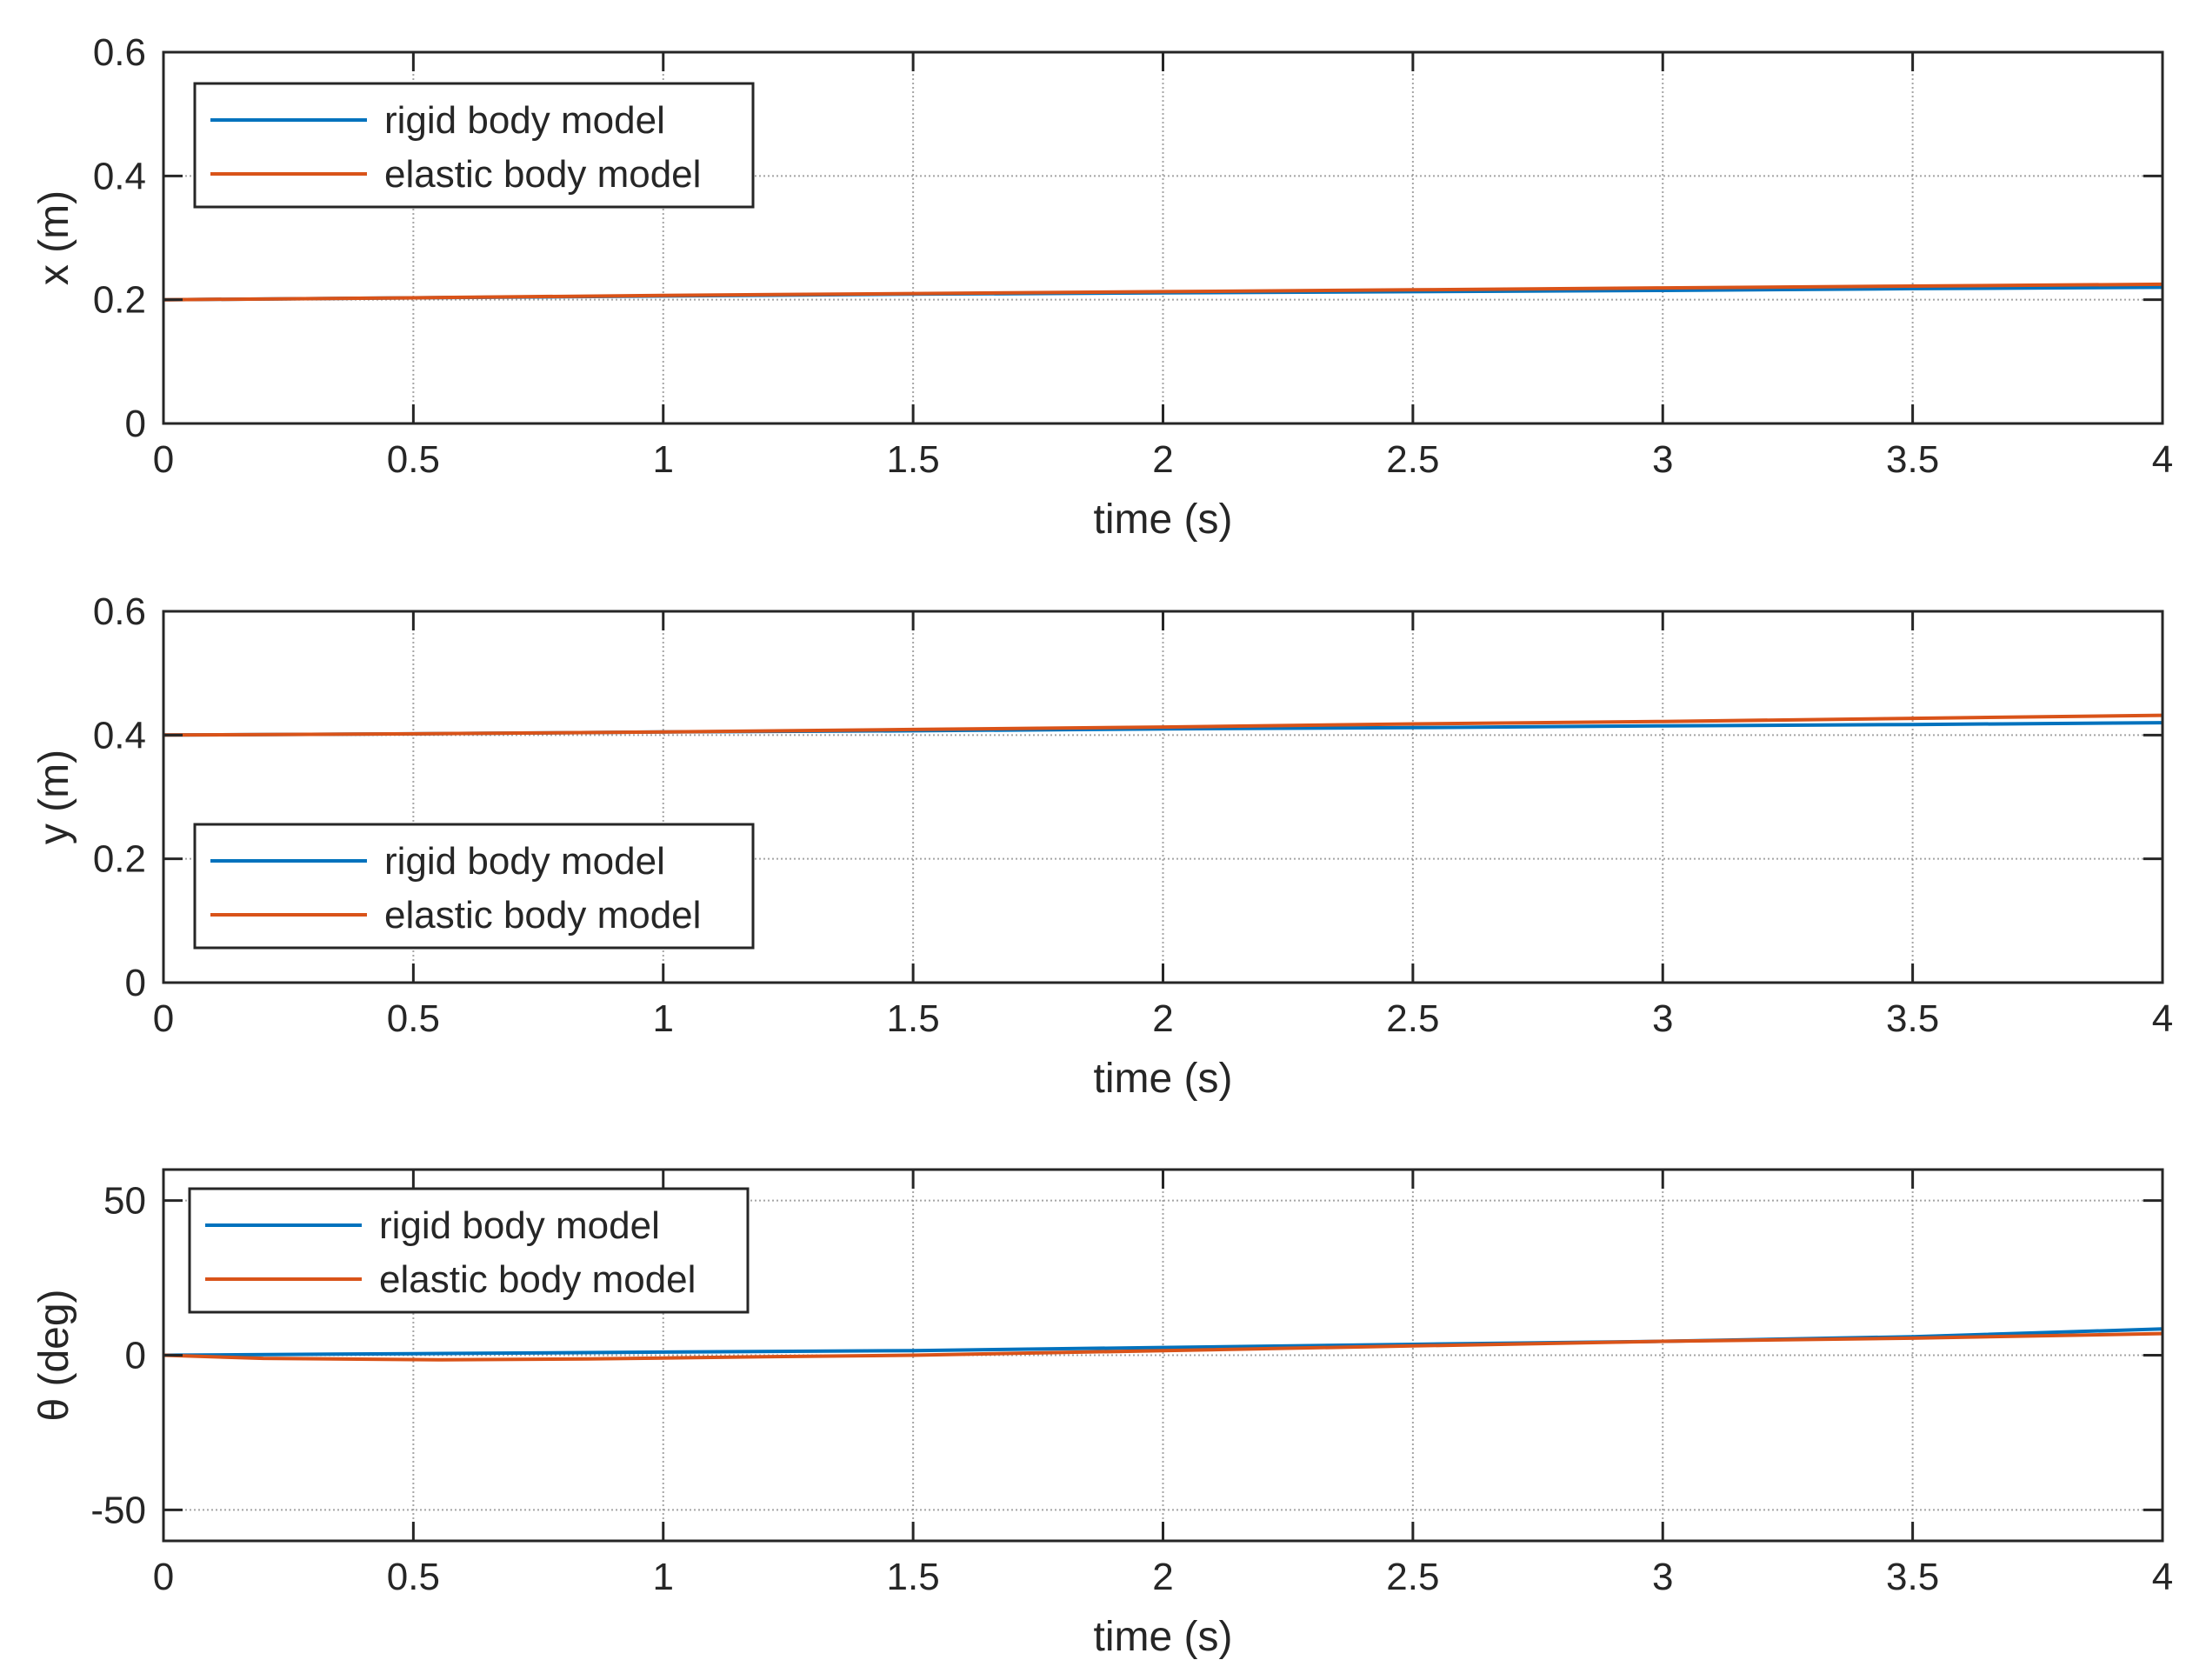  I want to click on y-axis-label: y (m), so click(54, 797).